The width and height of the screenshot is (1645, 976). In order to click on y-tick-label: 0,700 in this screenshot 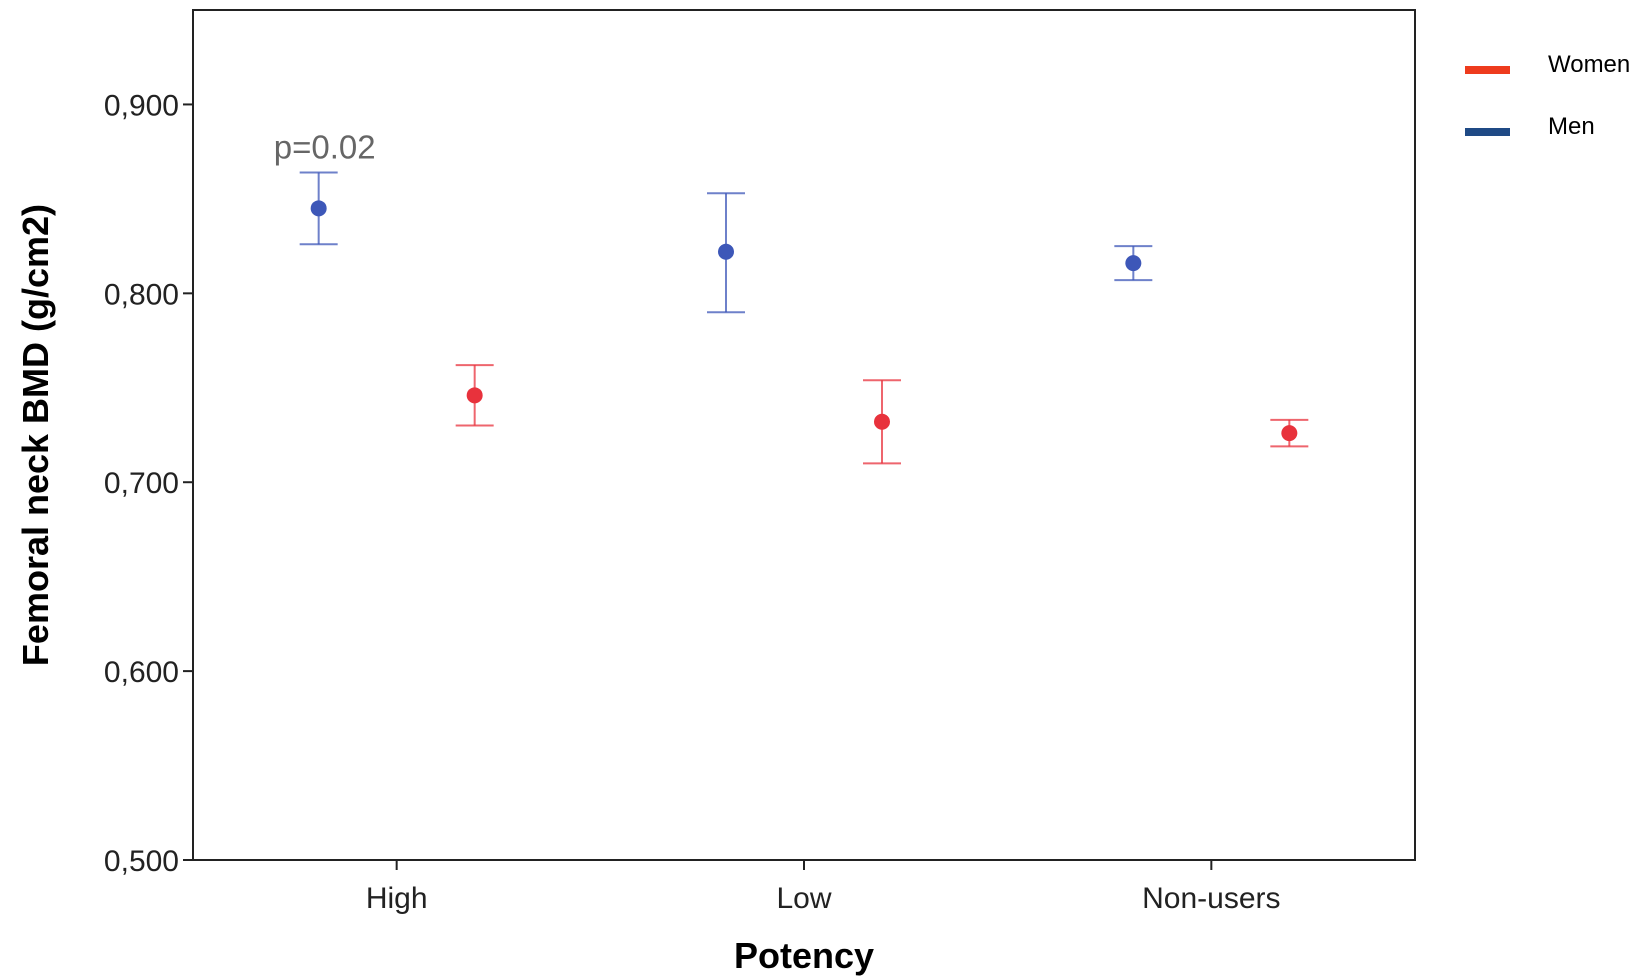, I will do `click(141, 483)`.